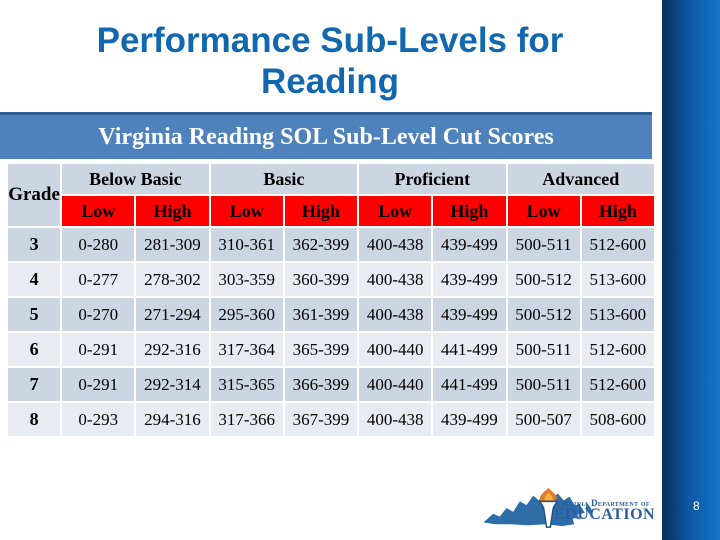 The width and height of the screenshot is (720, 540). I want to click on score-cell: 365-399, so click(321, 349).